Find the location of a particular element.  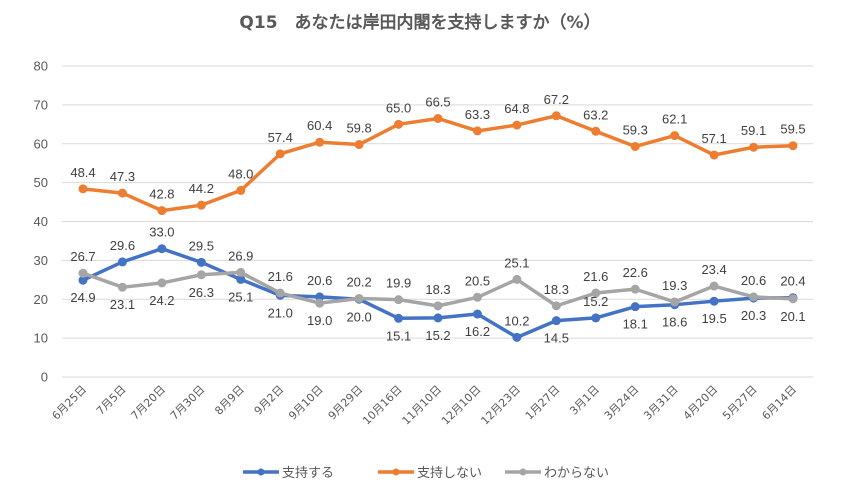

data-label: 20.5 is located at coordinates (477, 280).